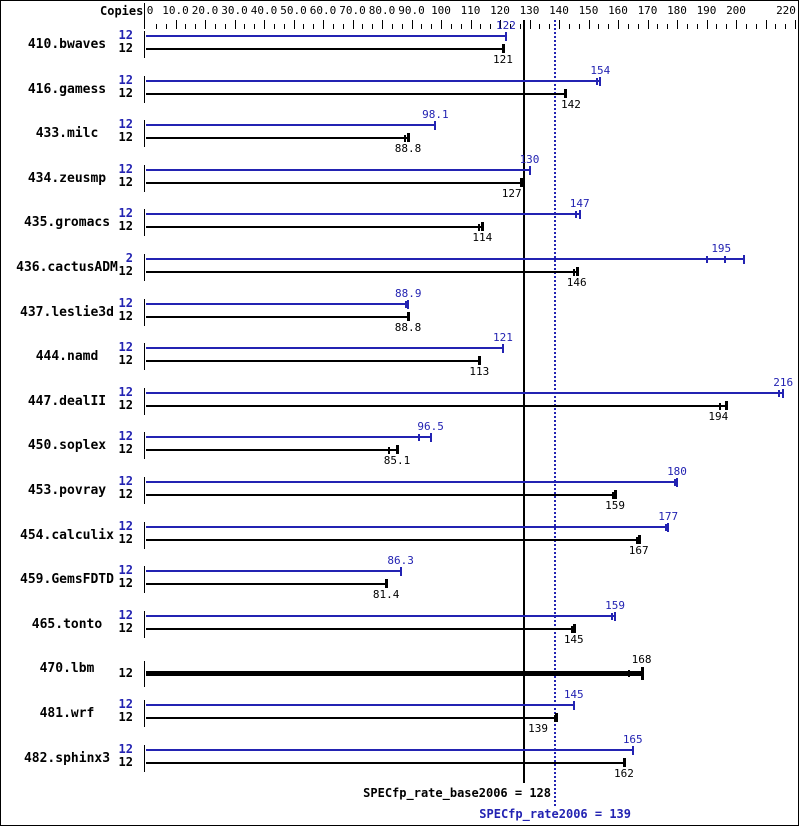 Image resolution: width=799 pixels, height=831 pixels. I want to click on benchmark-label: 465.tonto, so click(67, 624).